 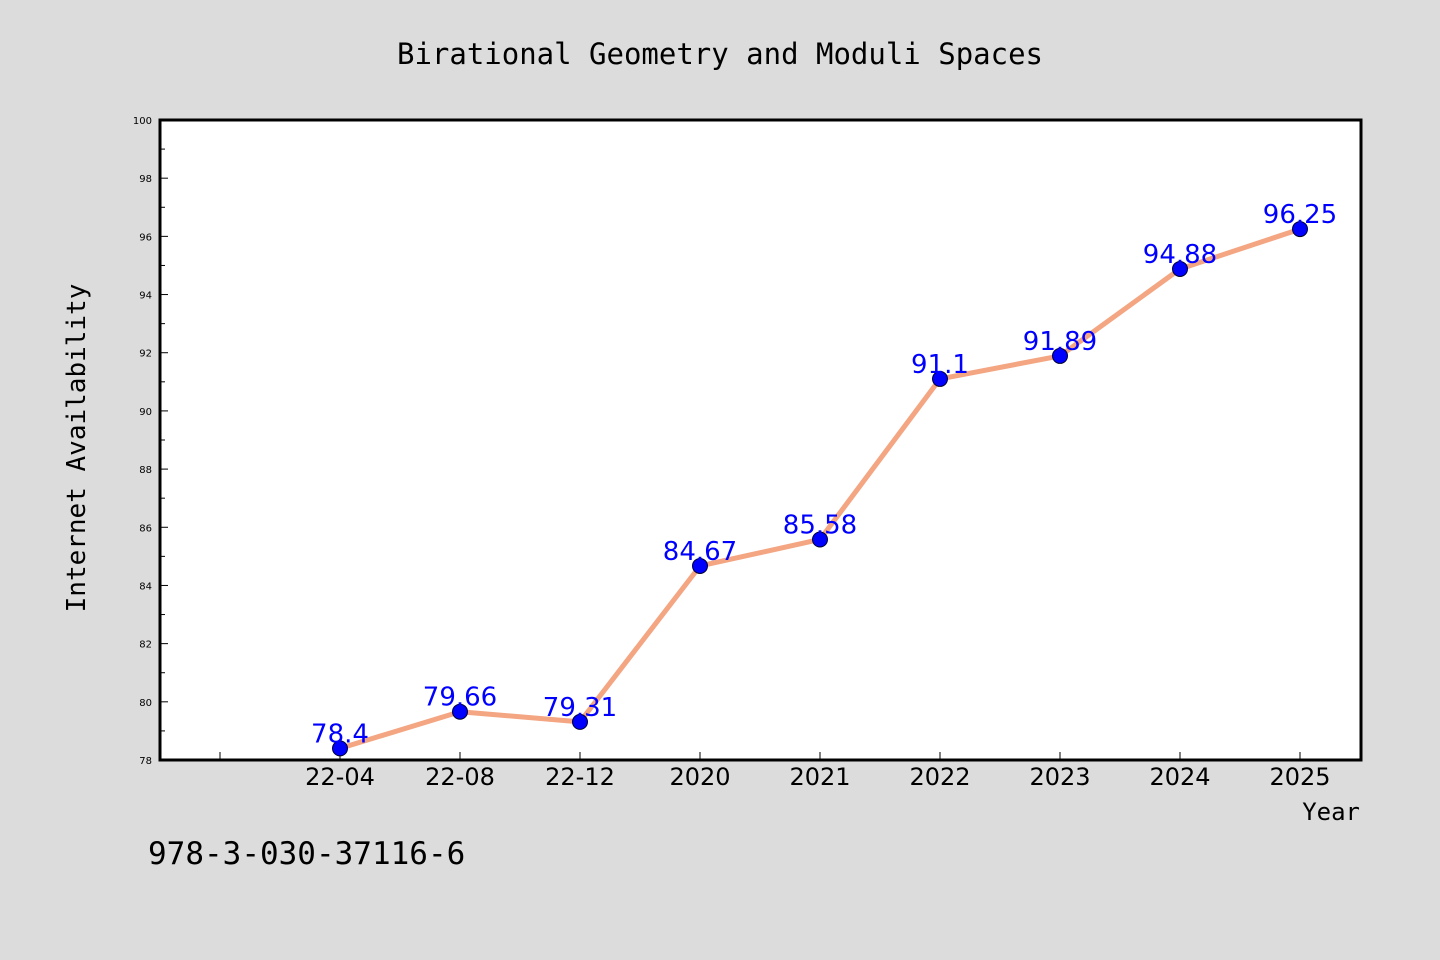 I want to click on data-label: 91.89, so click(x=1060, y=342).